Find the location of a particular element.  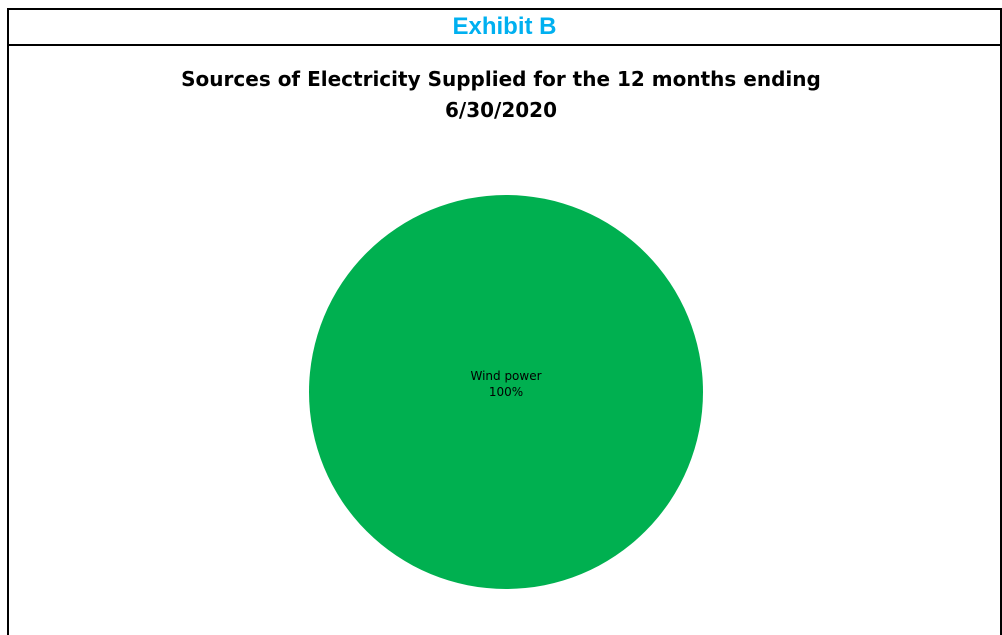

pie-labels-group: Wind power 100% is located at coordinates (505, 384).